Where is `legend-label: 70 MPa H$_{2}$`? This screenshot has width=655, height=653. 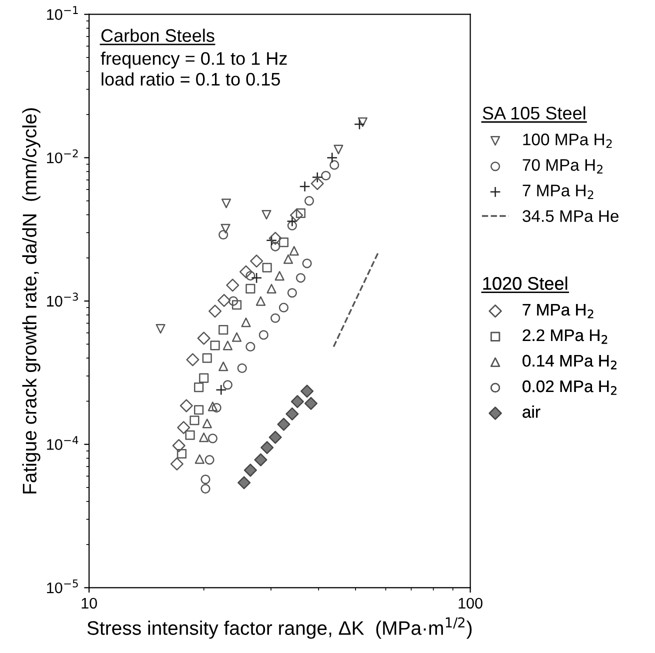 legend-label: 70 MPa H$_{2}$ is located at coordinates (562, 166).